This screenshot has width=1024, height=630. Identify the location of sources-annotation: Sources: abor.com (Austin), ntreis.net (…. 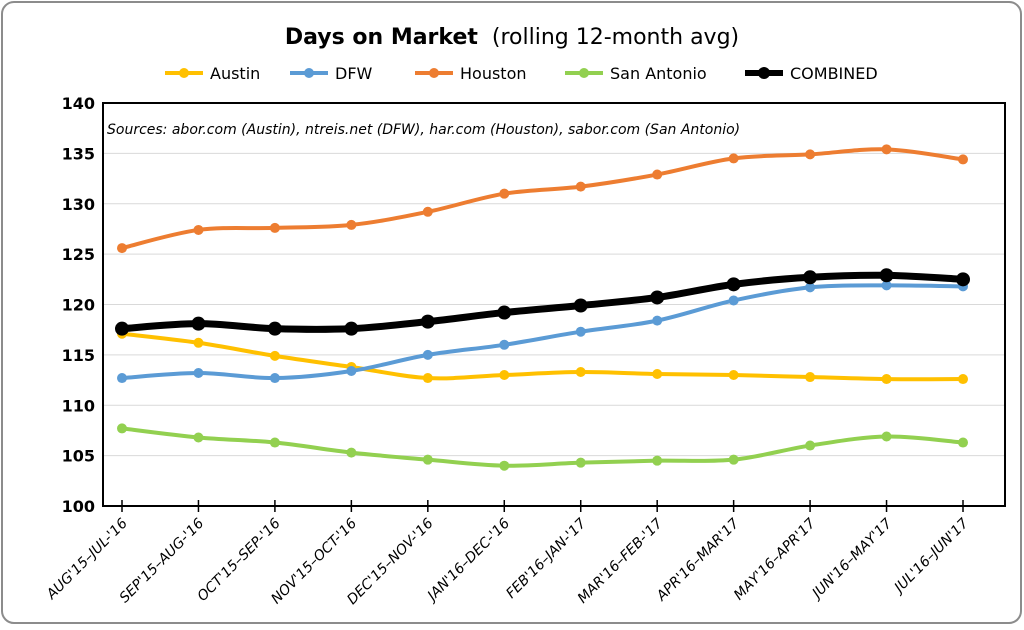
(423, 130).